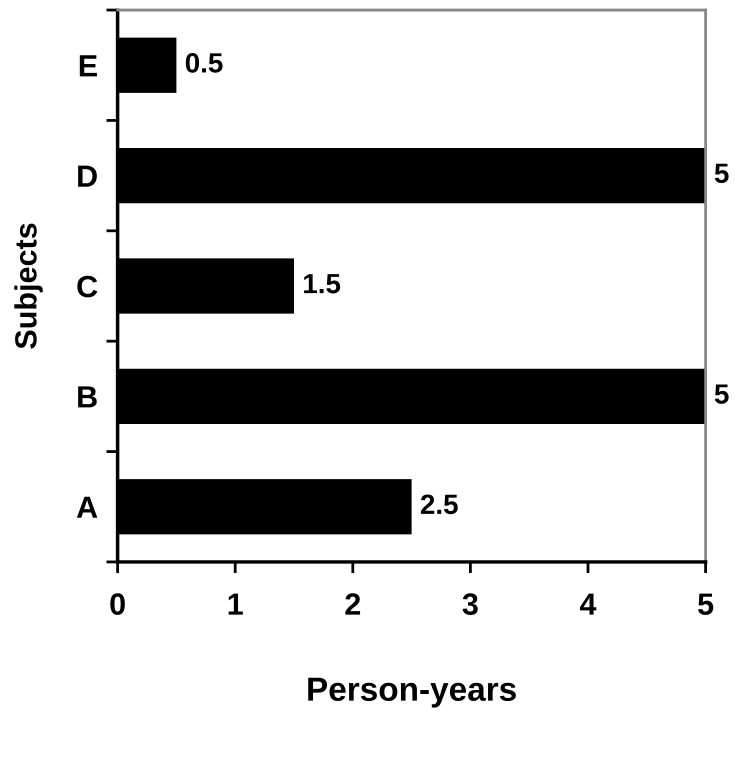 The height and width of the screenshot is (774, 735). Describe the element at coordinates (352, 604) in the screenshot. I see `x-tick-label: 2` at that location.